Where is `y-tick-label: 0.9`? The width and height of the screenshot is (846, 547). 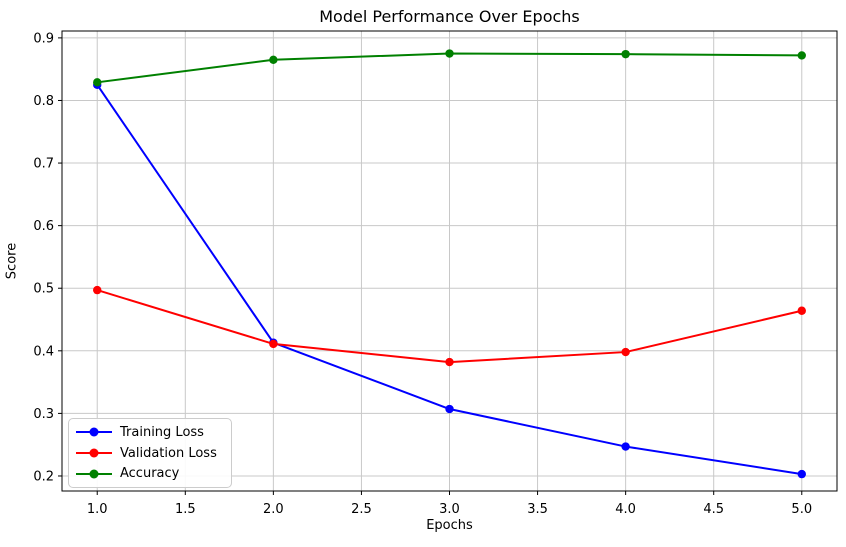 y-tick-label: 0.9 is located at coordinates (43, 38).